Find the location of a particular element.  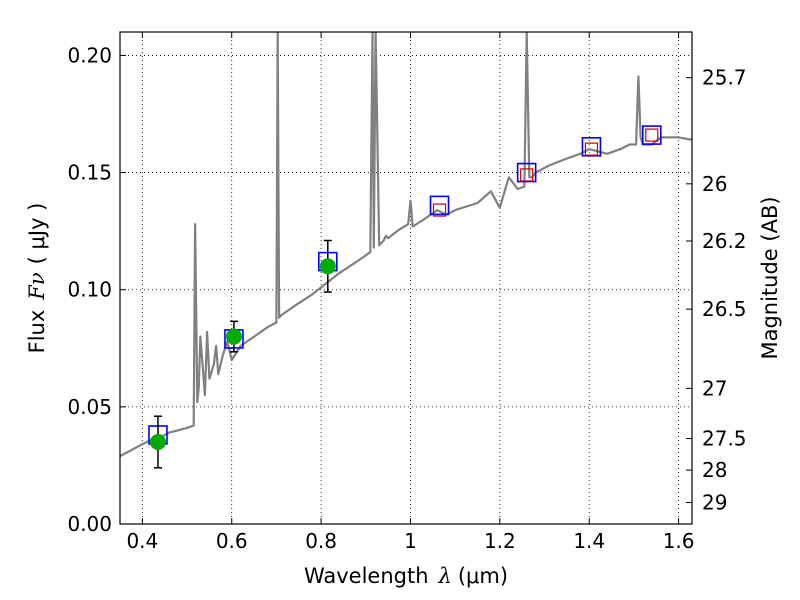

mag-tick-label: 25.7 is located at coordinates (724, 78).